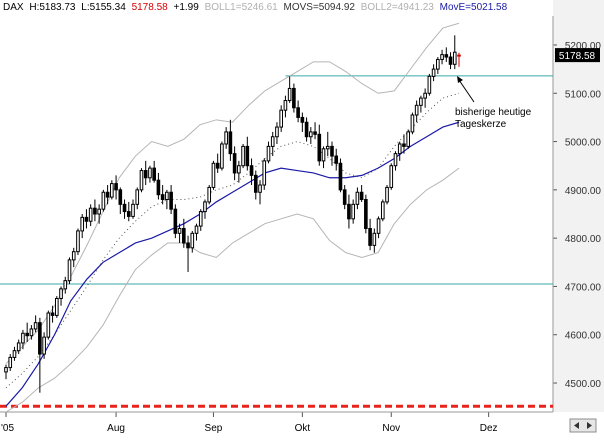 This screenshot has height=441, width=604. I want to click on x-tick-label: Dez, so click(489, 428).